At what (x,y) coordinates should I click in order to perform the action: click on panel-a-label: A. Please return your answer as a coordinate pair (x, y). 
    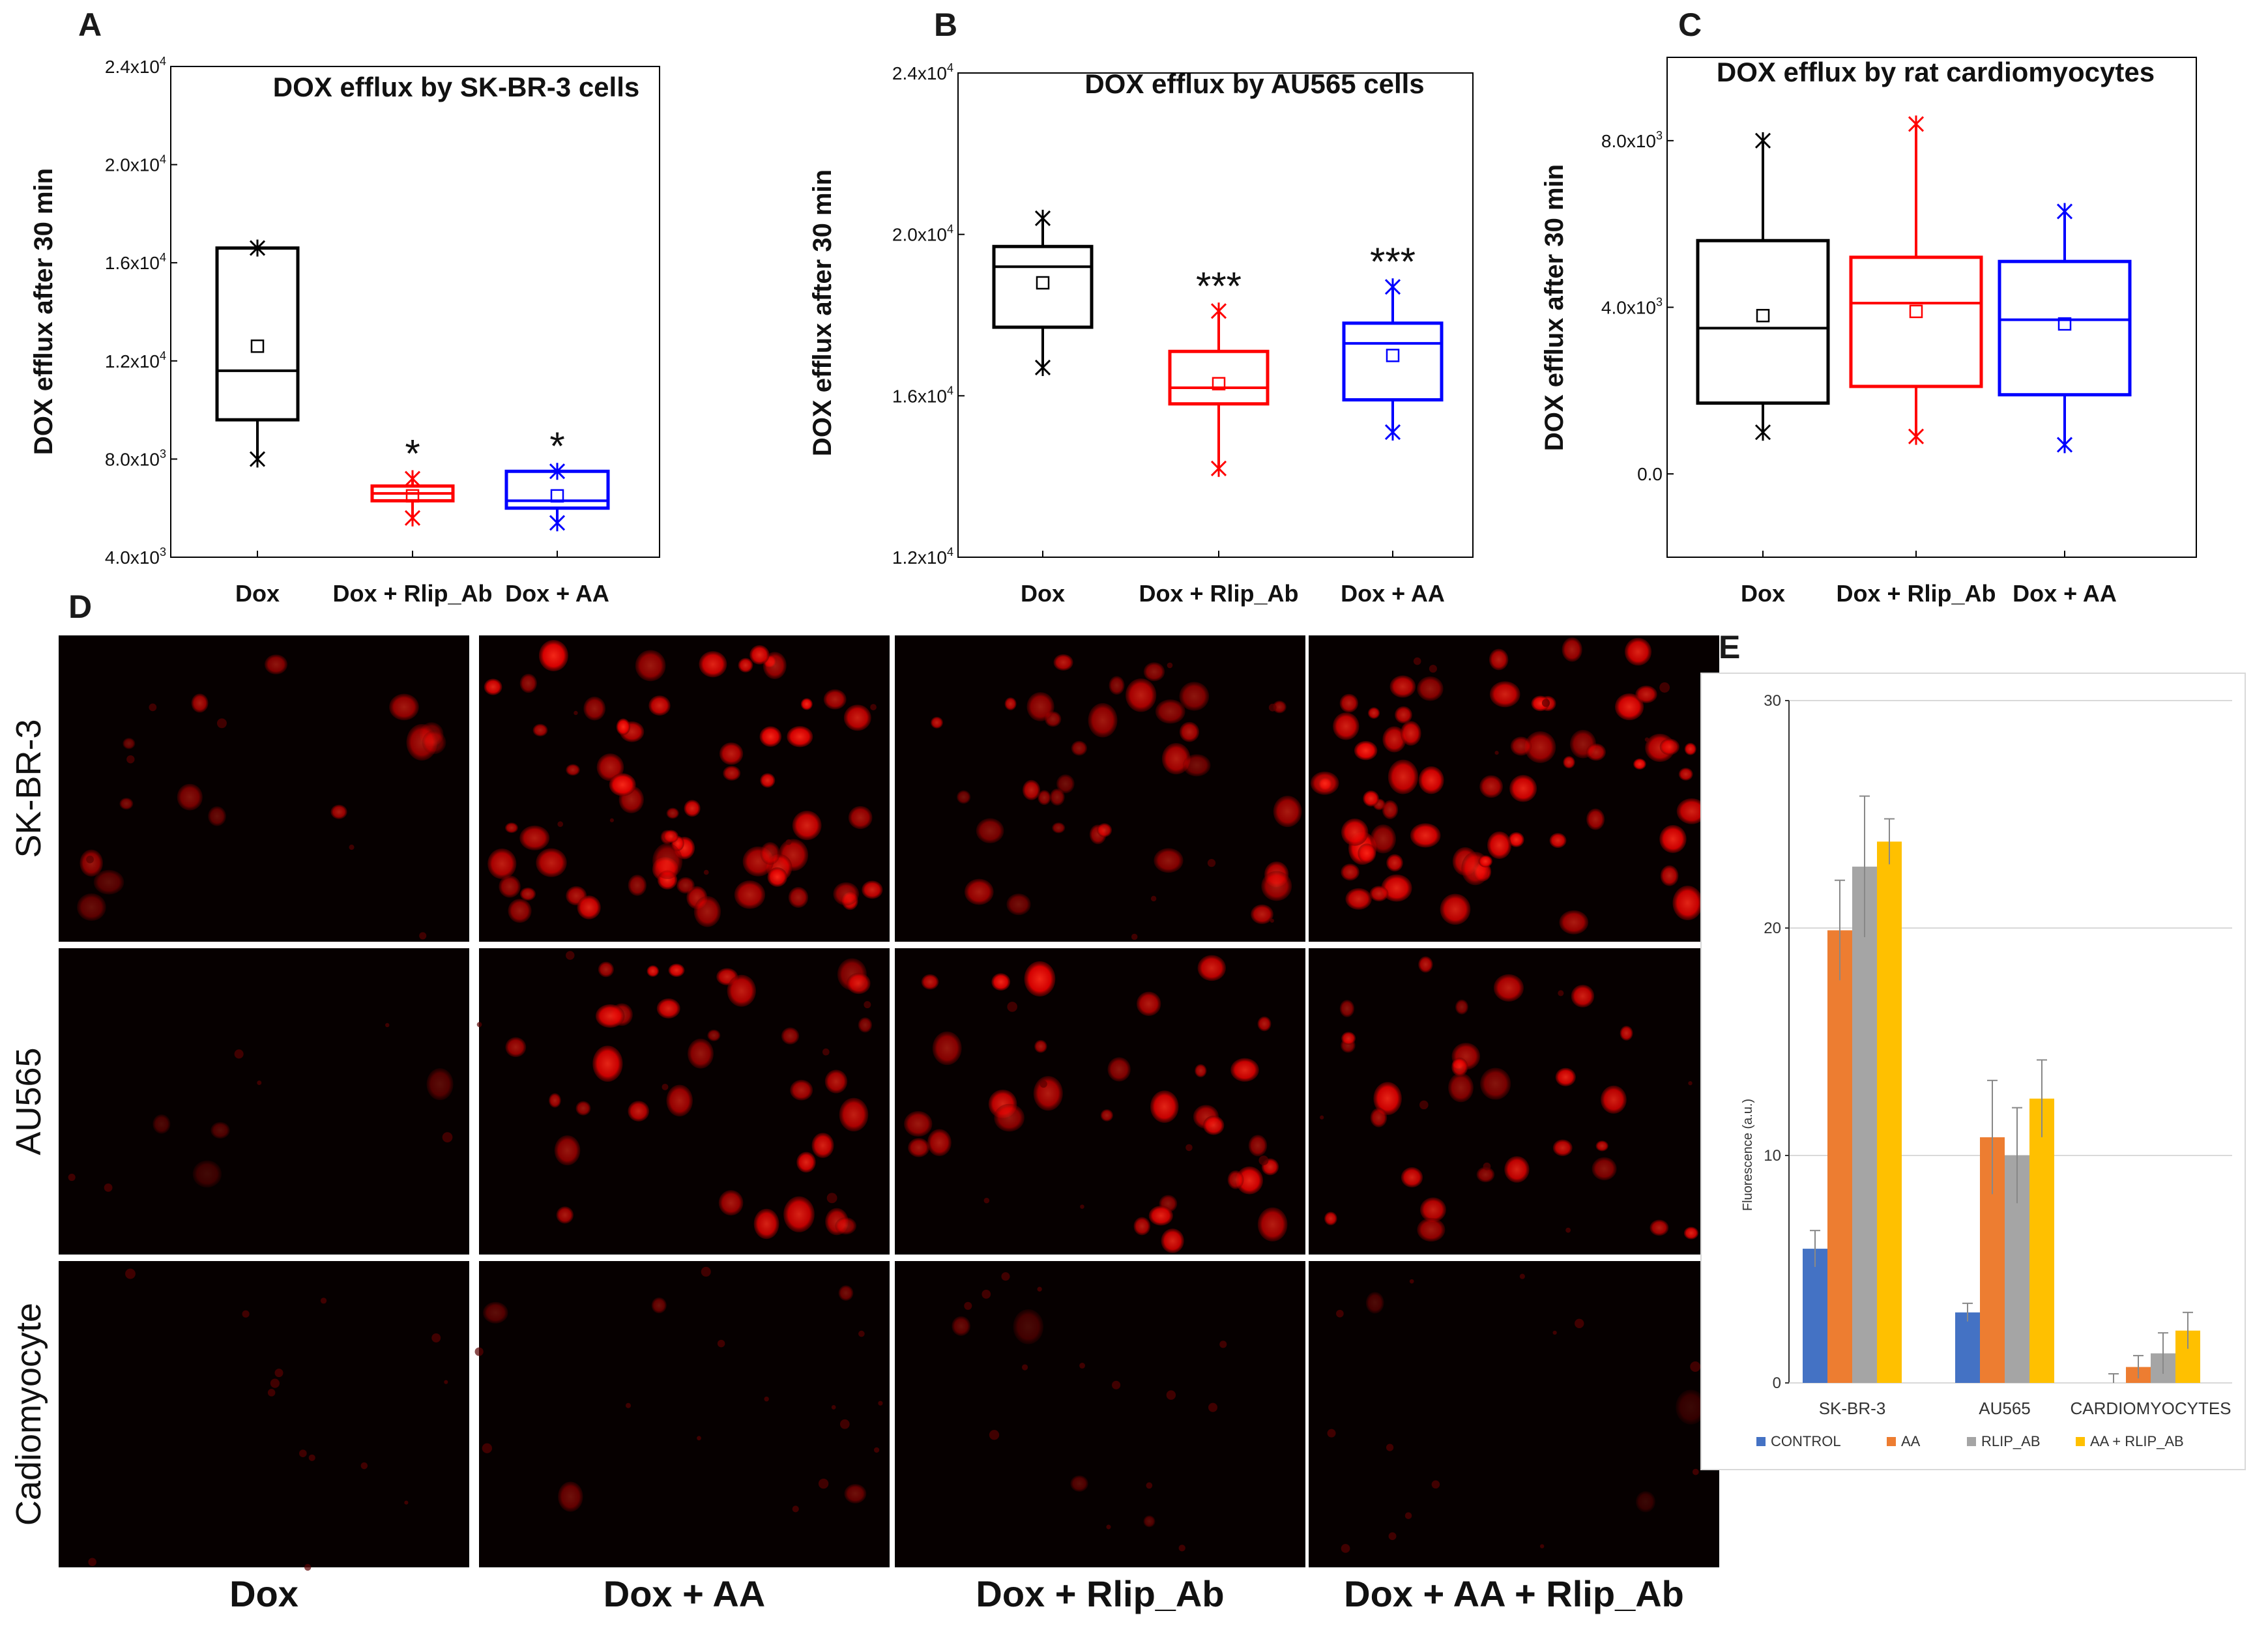
    Looking at the image, I should click on (90, 25).